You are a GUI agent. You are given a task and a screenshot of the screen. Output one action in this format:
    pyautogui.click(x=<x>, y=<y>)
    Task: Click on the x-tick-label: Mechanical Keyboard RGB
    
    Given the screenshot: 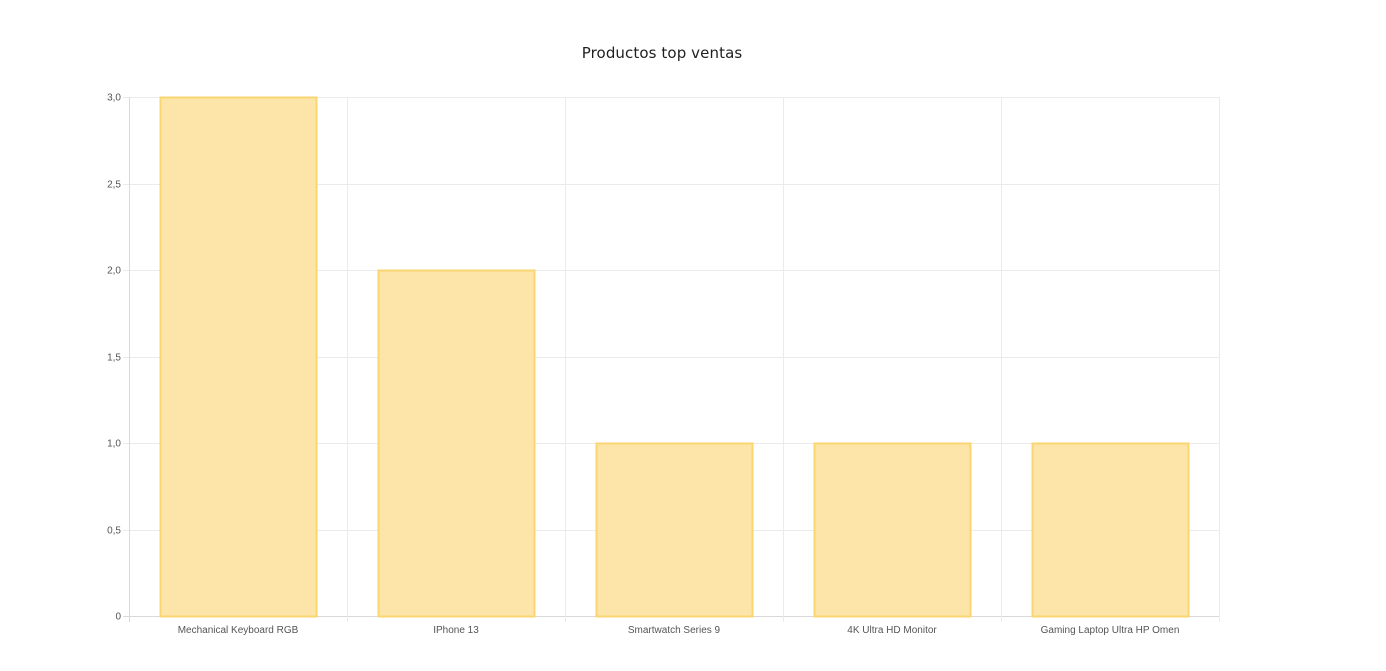 What is the action you would take?
    pyautogui.click(x=238, y=630)
    